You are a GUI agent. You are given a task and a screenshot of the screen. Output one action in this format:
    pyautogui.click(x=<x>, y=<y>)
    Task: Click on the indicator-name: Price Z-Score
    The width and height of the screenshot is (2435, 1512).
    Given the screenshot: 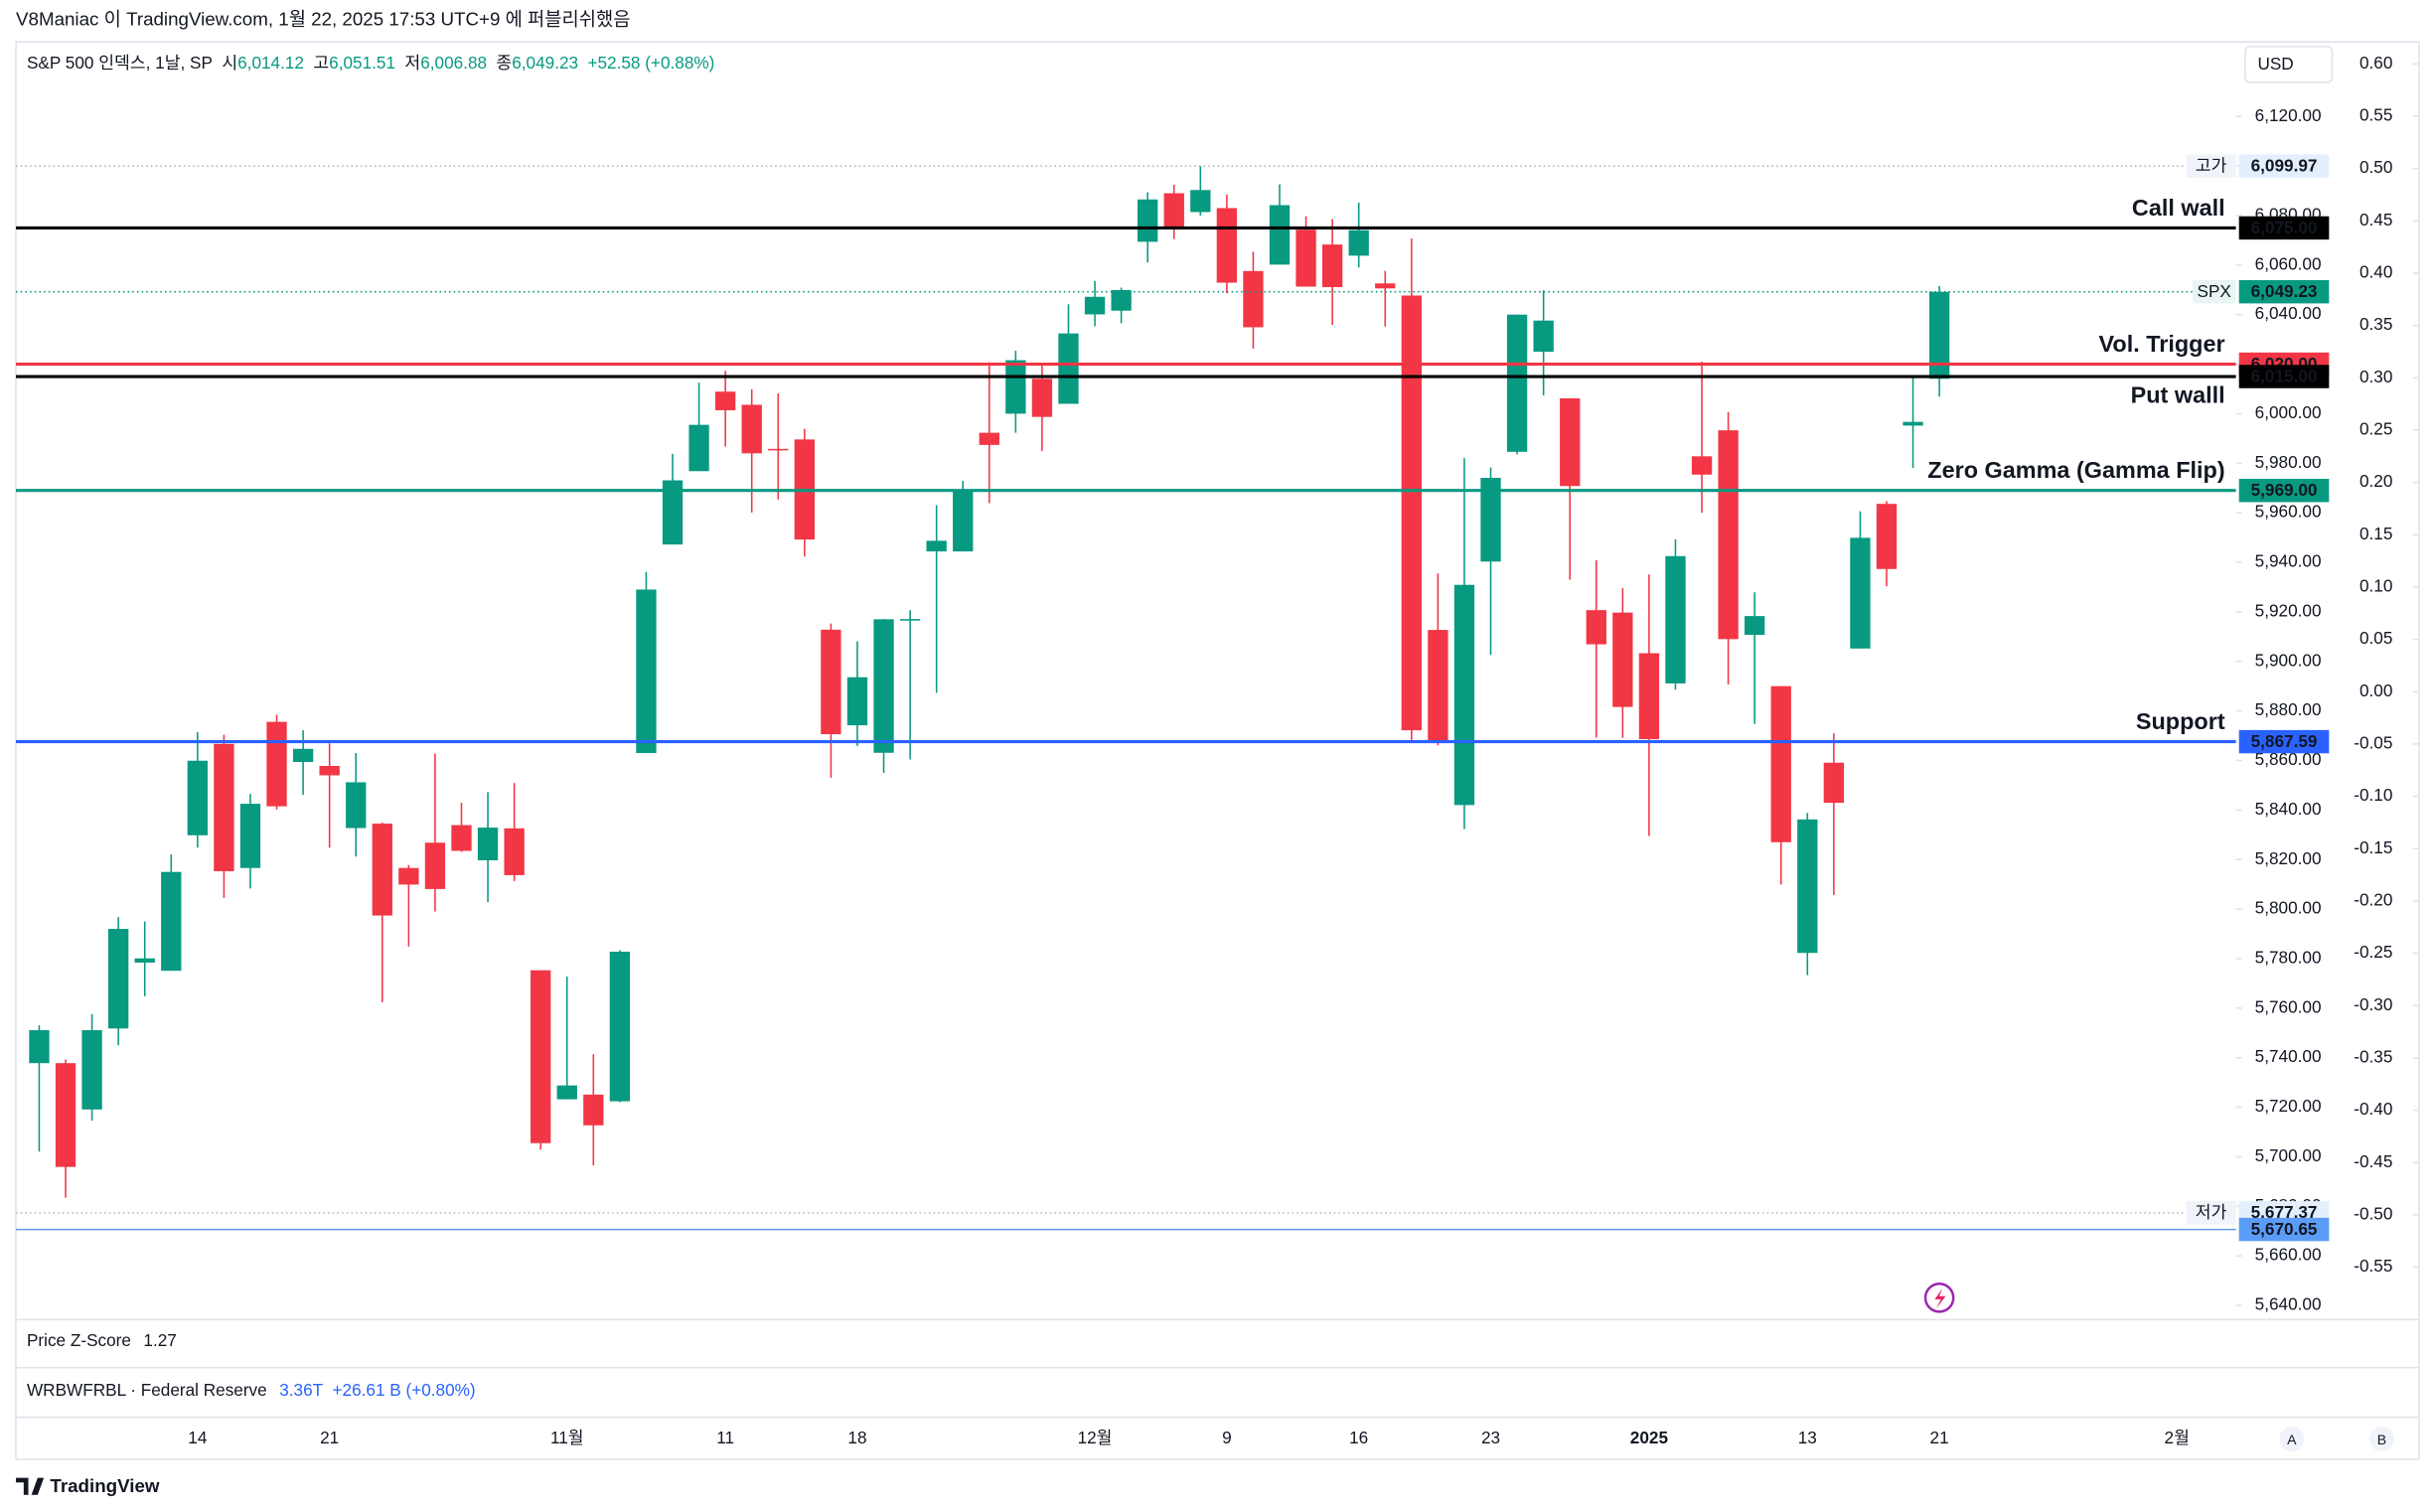 What is the action you would take?
    pyautogui.click(x=79, y=1340)
    